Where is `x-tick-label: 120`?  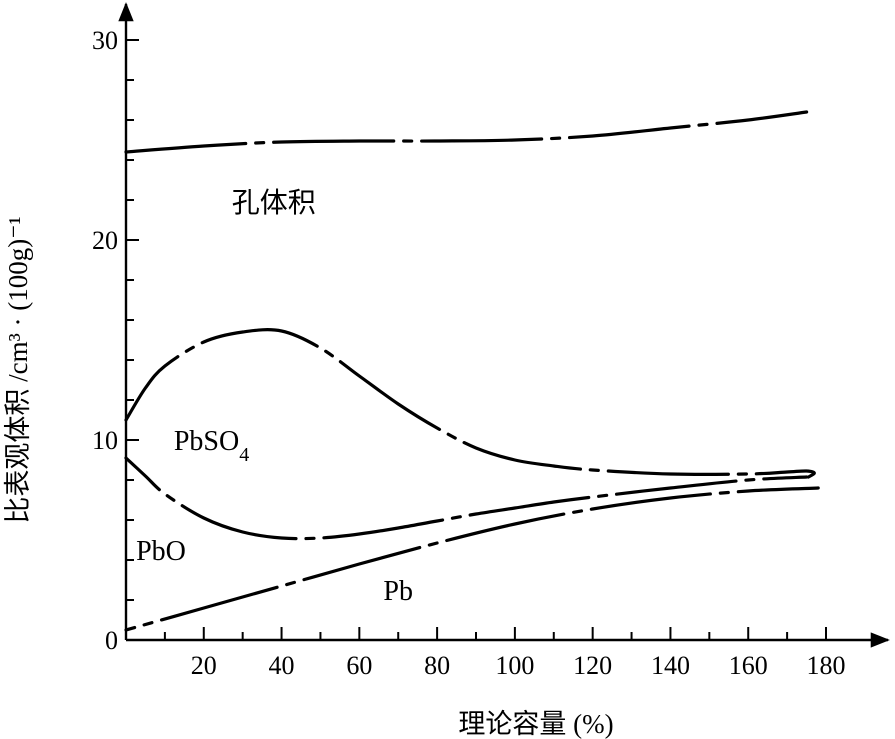 x-tick-label: 120 is located at coordinates (592, 665).